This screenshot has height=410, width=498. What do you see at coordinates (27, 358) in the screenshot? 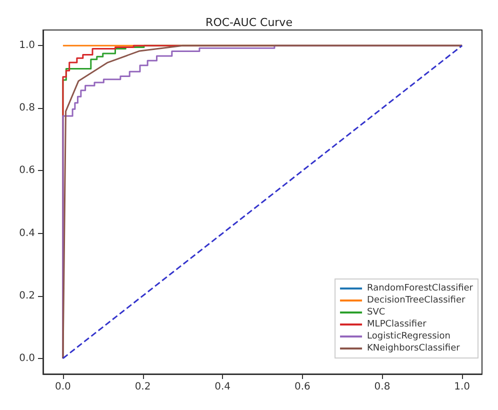
I see `y-tick-label: 0.0` at bounding box center [27, 358].